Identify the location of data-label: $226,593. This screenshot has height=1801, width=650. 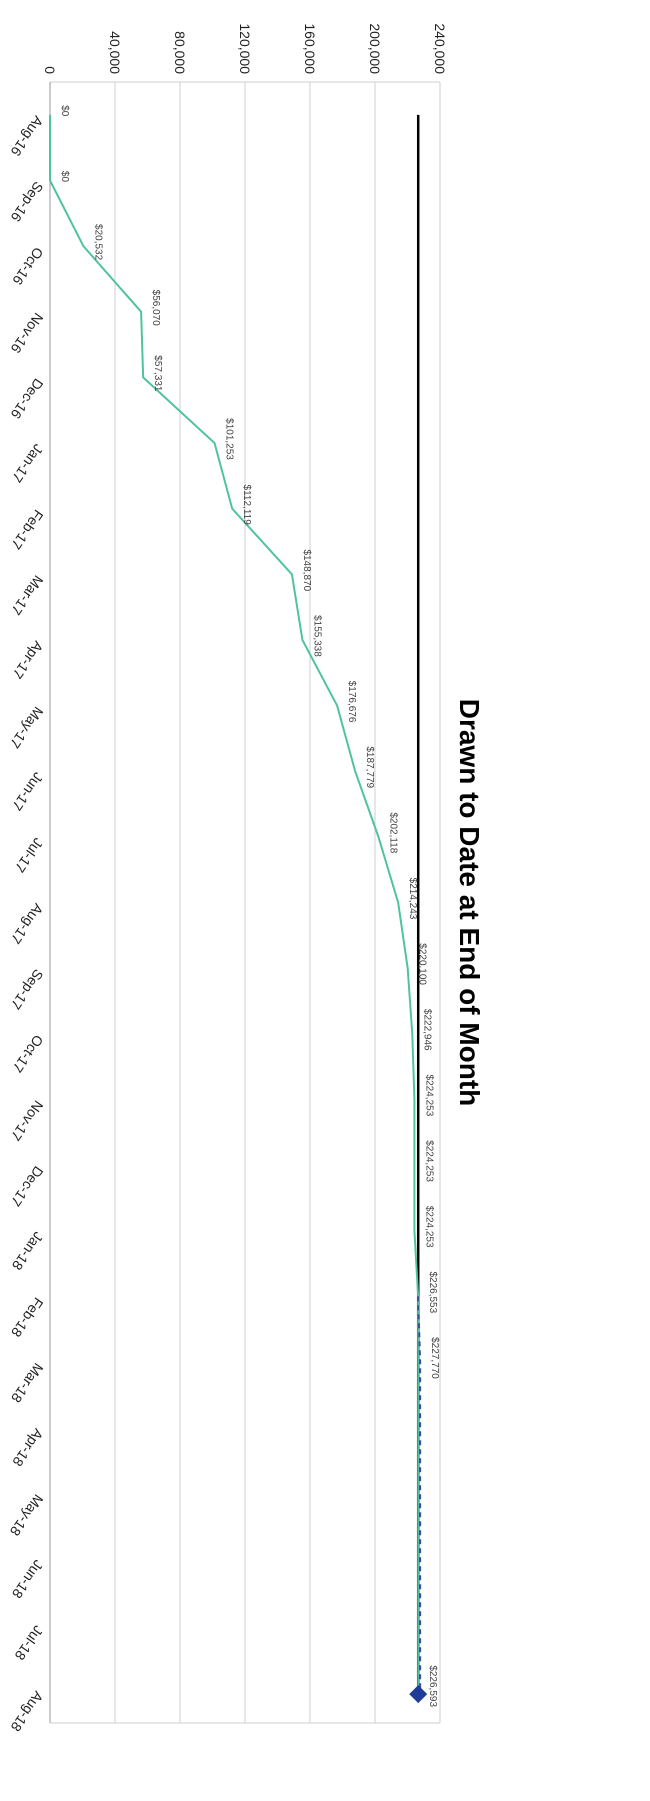
(432, 1686).